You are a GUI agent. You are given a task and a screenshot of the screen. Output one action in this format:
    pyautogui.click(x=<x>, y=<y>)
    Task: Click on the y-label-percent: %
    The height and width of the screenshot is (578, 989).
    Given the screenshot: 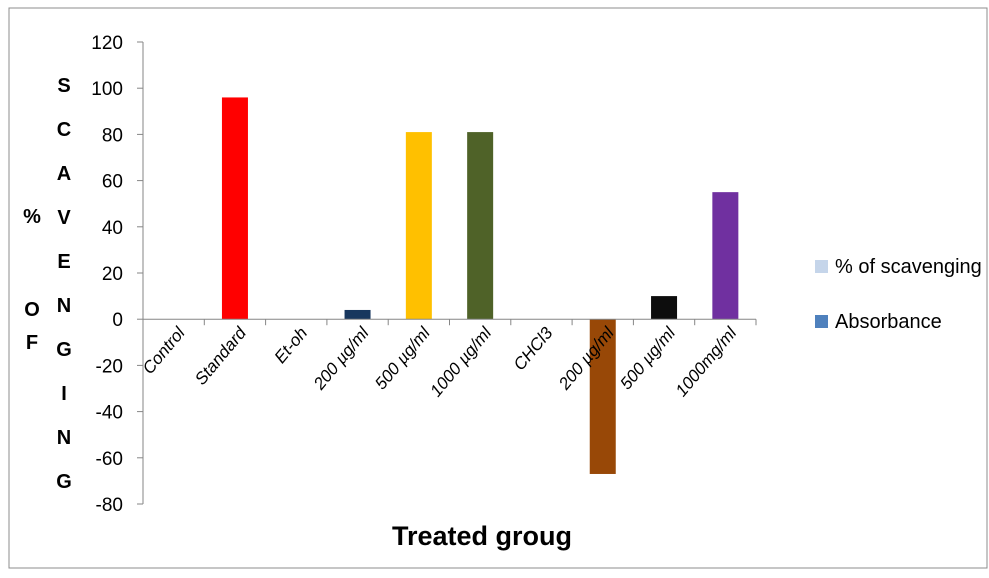 What is the action you would take?
    pyautogui.click(x=32, y=217)
    